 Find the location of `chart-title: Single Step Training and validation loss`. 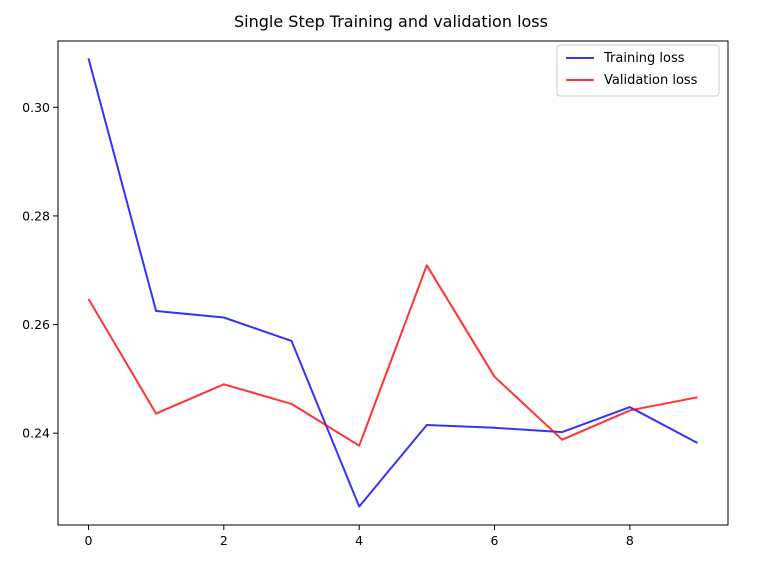

chart-title: Single Step Training and validation loss is located at coordinates (391, 21).